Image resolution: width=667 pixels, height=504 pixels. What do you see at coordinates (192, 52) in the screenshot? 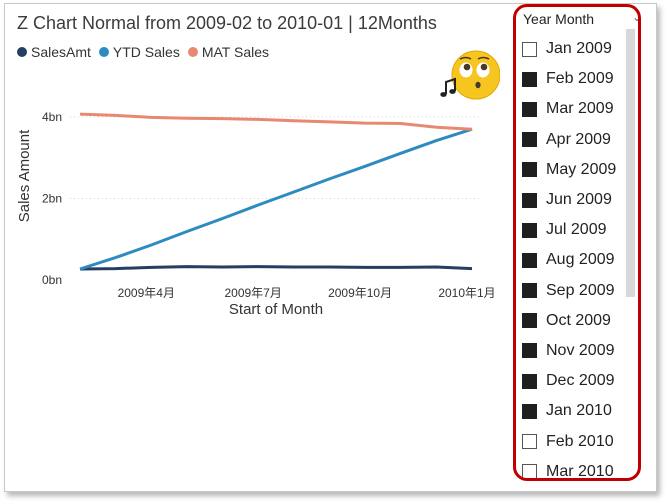
I see `legend-marker-mat-sales` at bounding box center [192, 52].